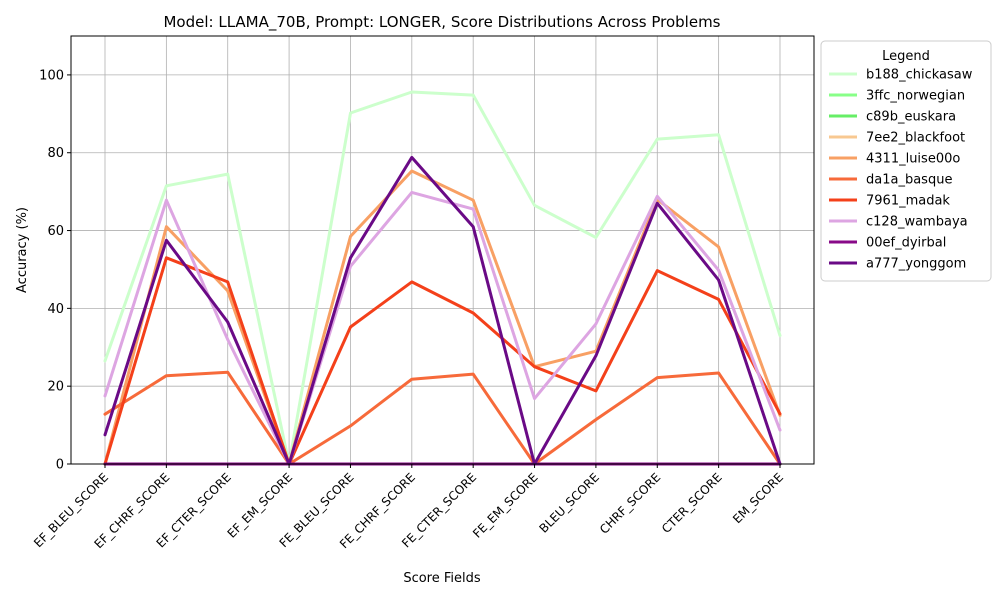 The image size is (1000, 604). What do you see at coordinates (917, 222) in the screenshot?
I see `legend-label: c128_wambaya` at bounding box center [917, 222].